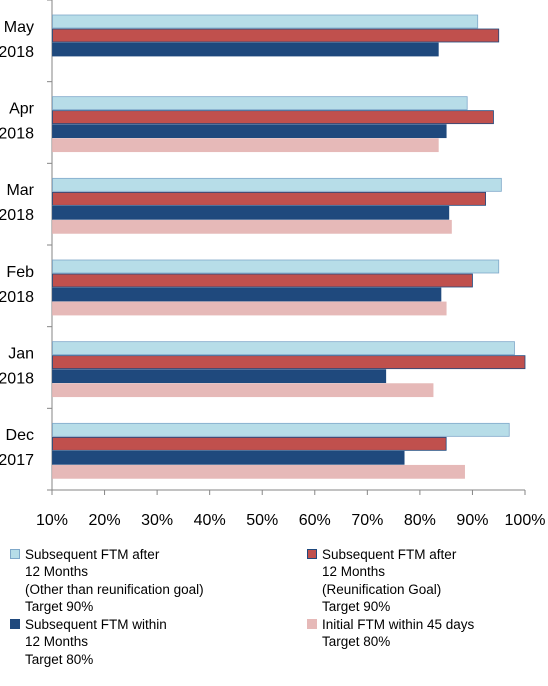  I want to click on y-category-label-may-2018: May 2018, so click(17, 40).